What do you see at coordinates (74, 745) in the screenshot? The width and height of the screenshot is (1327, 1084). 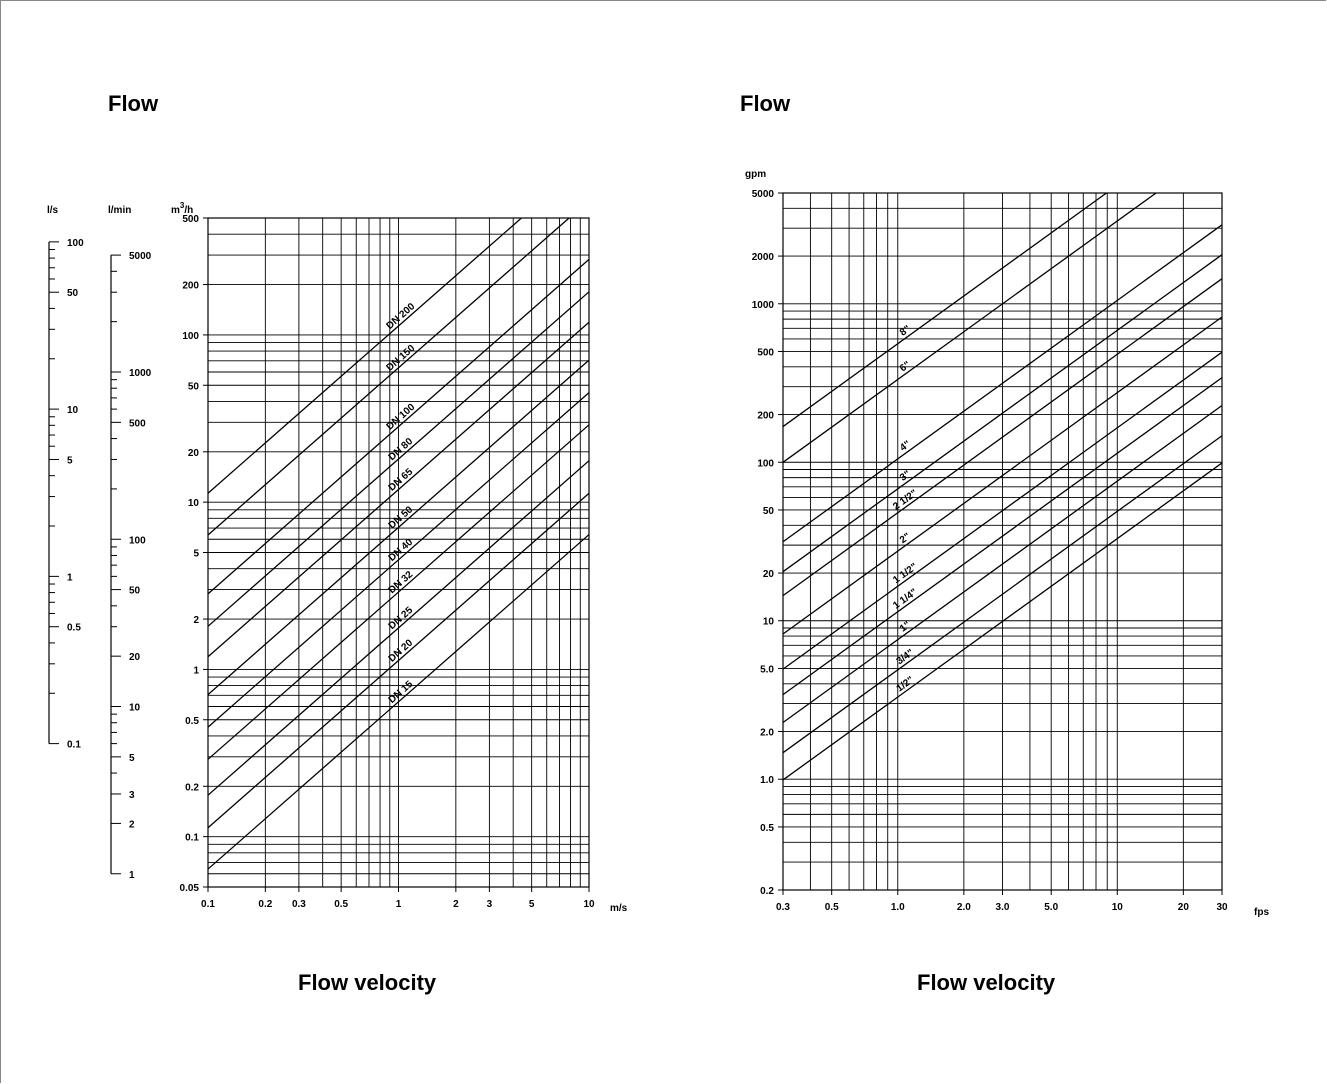 I see `left-chart-ls-scale-label: 0.1` at bounding box center [74, 745].